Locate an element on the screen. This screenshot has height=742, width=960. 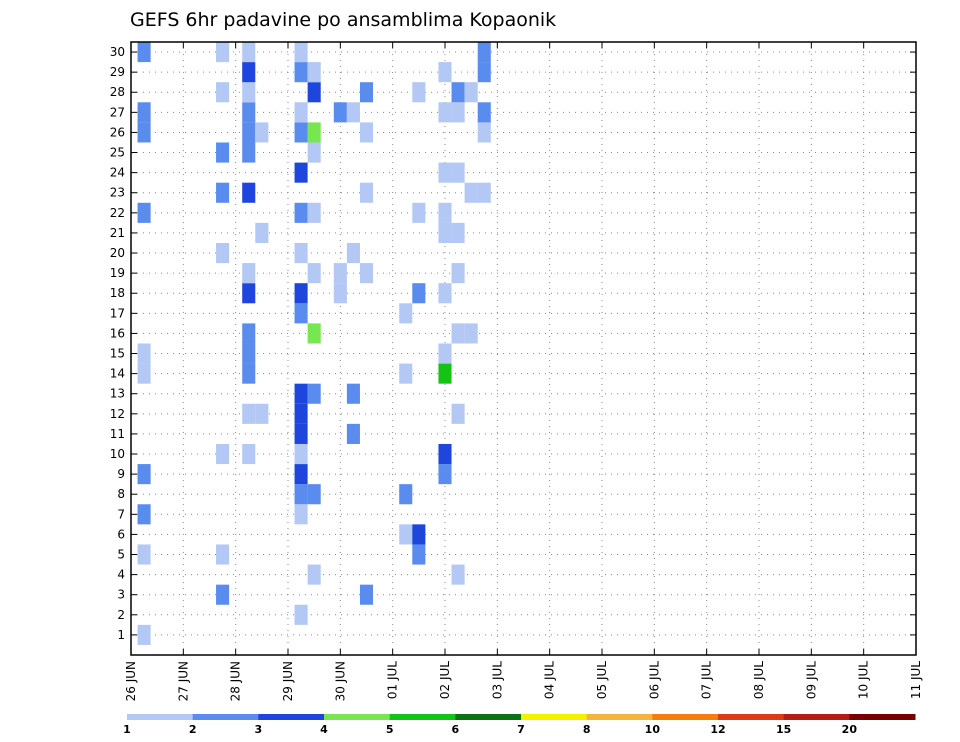
chart-title: GEFS 6hr padavine po ansamblima Kopaonik is located at coordinates (343, 20).